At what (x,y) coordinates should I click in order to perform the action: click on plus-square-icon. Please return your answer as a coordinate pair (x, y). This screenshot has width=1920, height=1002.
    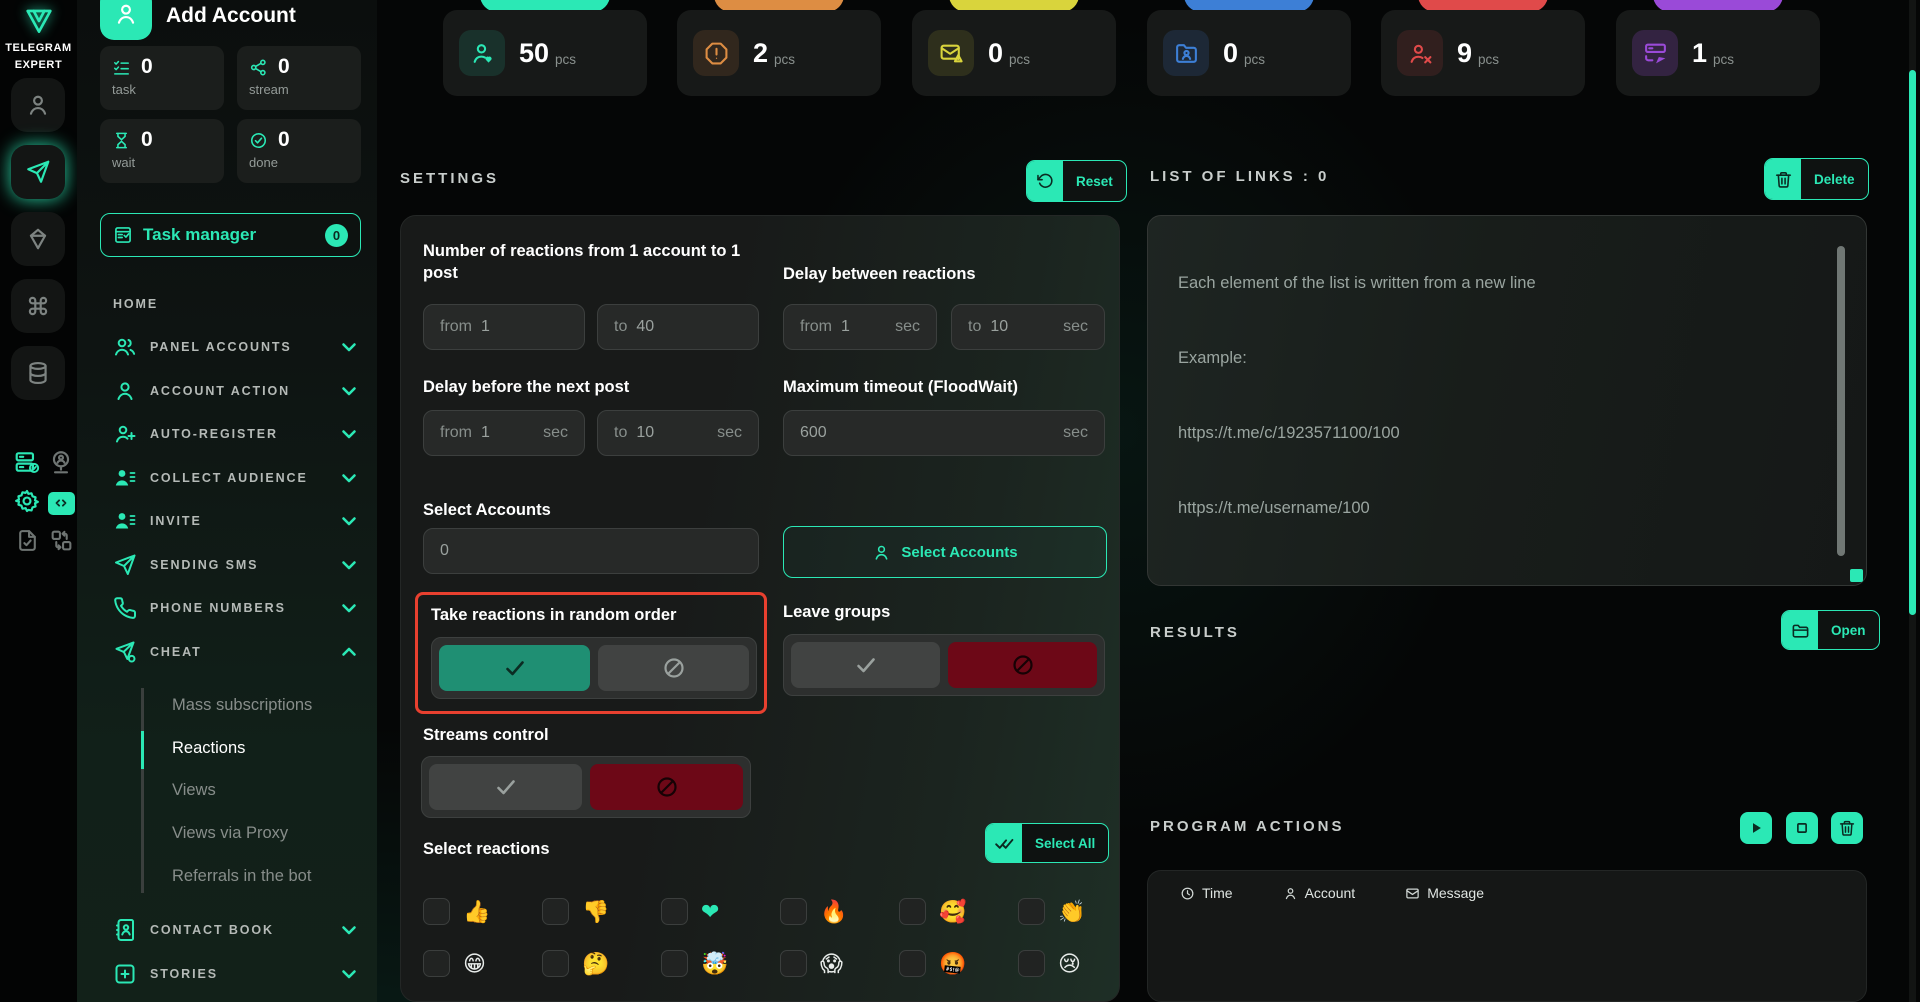
    Looking at the image, I should click on (125, 974).